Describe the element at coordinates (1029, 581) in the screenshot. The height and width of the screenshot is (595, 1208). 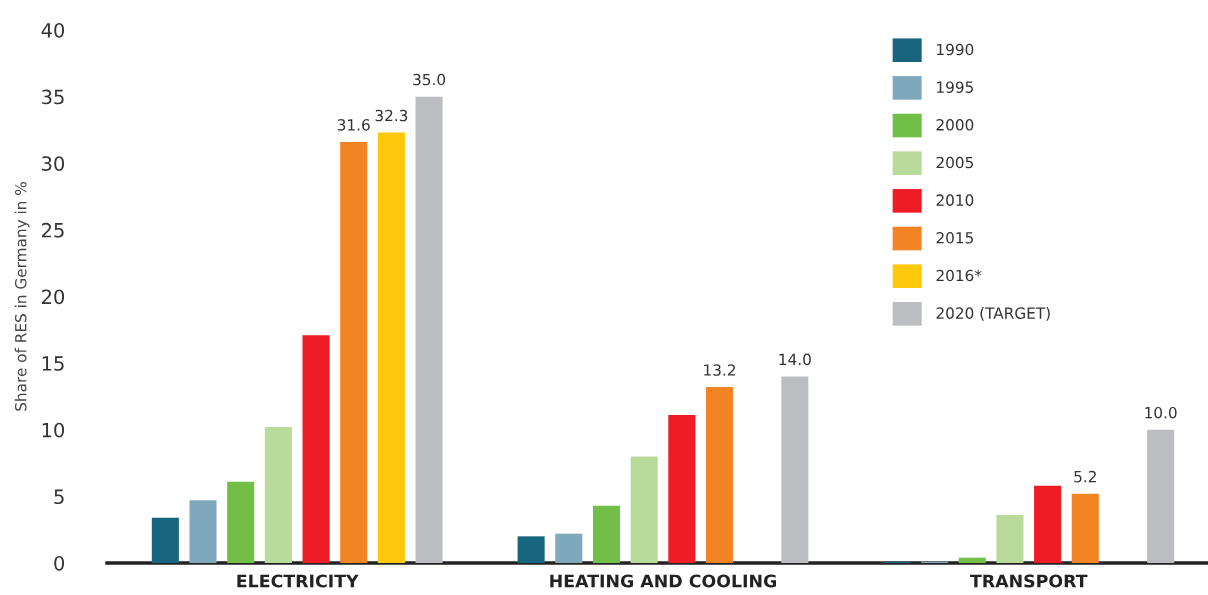
I see `x-tick-label: TRANSPORT` at that location.